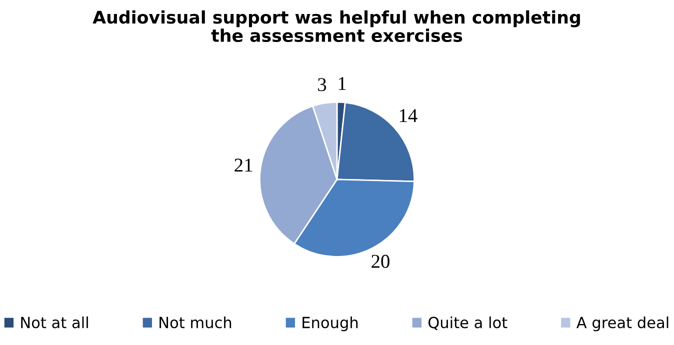  What do you see at coordinates (196, 322) in the screenshot?
I see `legend-label: Not much` at bounding box center [196, 322].